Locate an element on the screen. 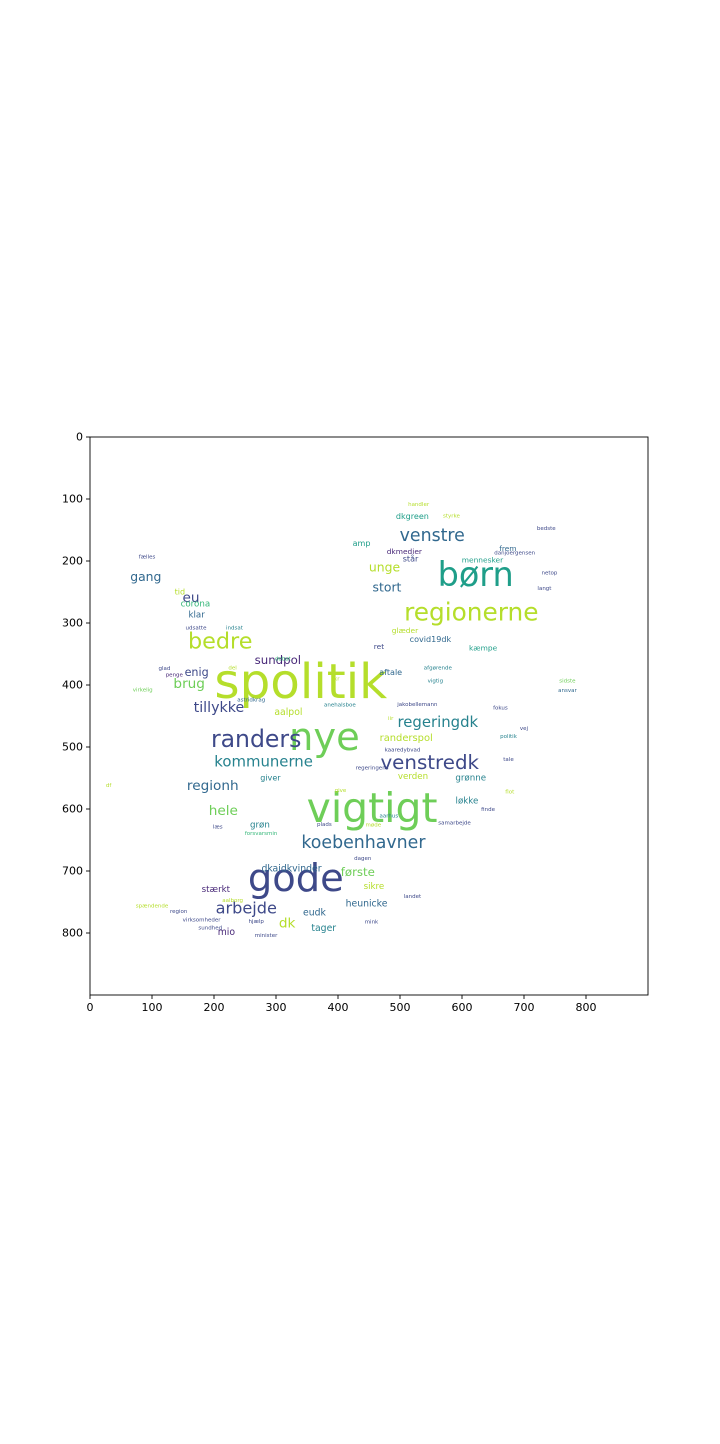  word-47: mennesker is located at coordinates (483, 559).